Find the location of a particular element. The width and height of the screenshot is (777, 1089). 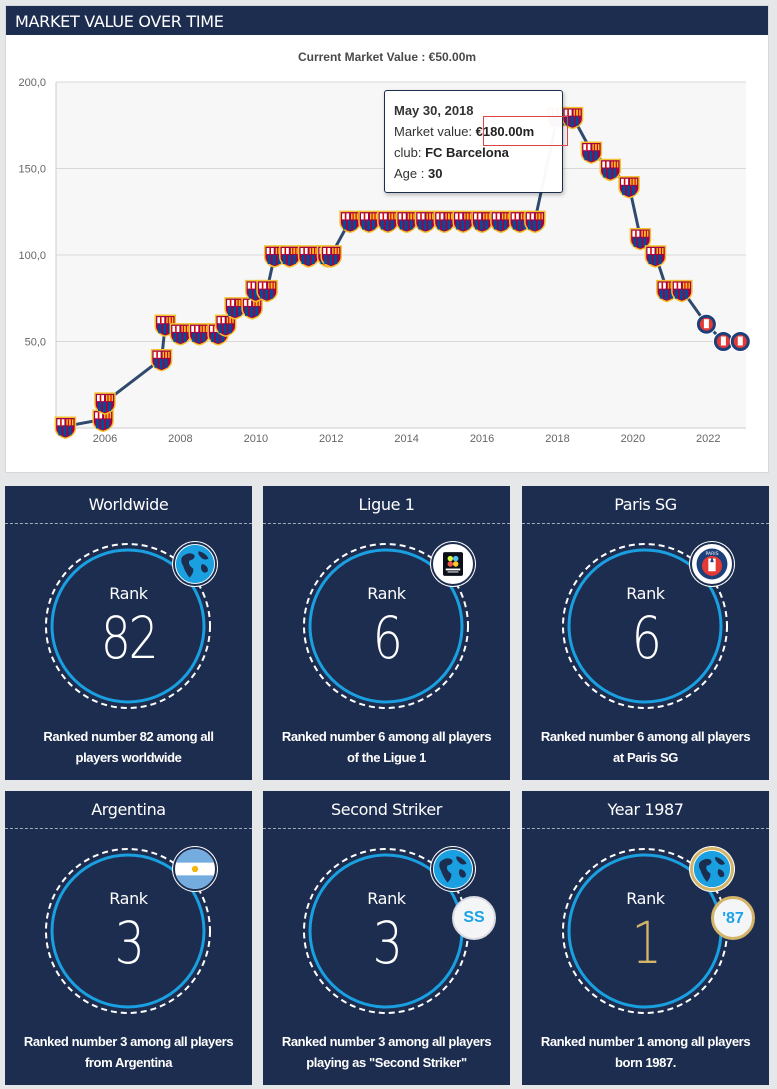

tooltip-market-value: Market value: €180.00m is located at coordinates (473, 131).